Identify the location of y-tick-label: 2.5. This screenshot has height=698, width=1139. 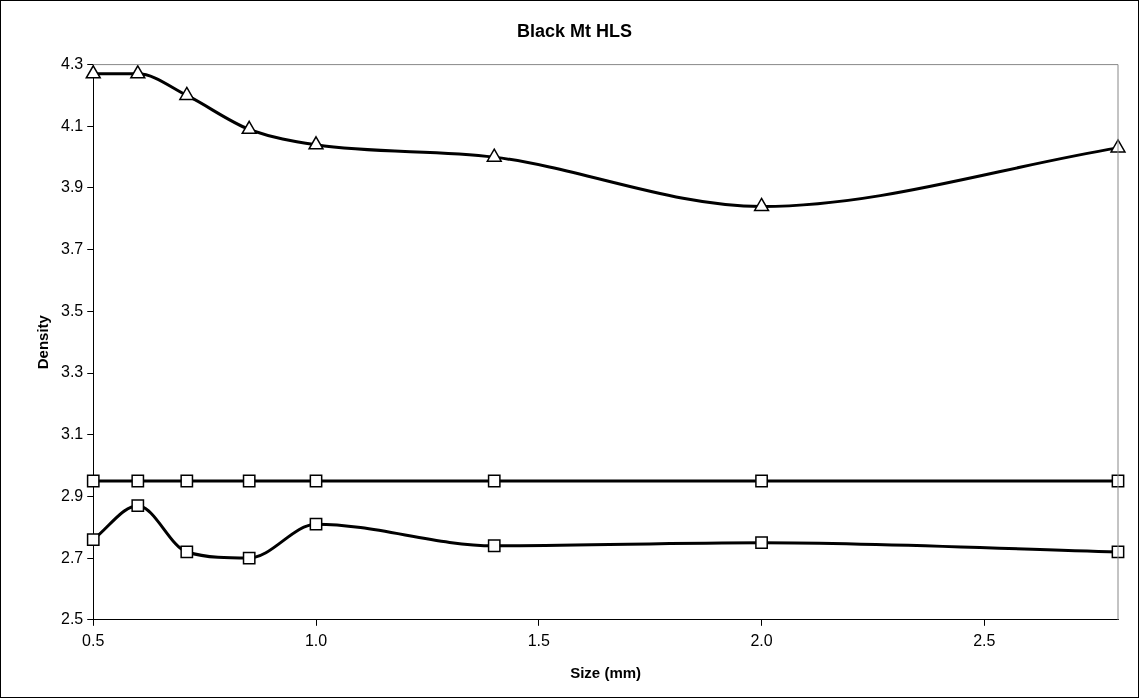
(72, 619).